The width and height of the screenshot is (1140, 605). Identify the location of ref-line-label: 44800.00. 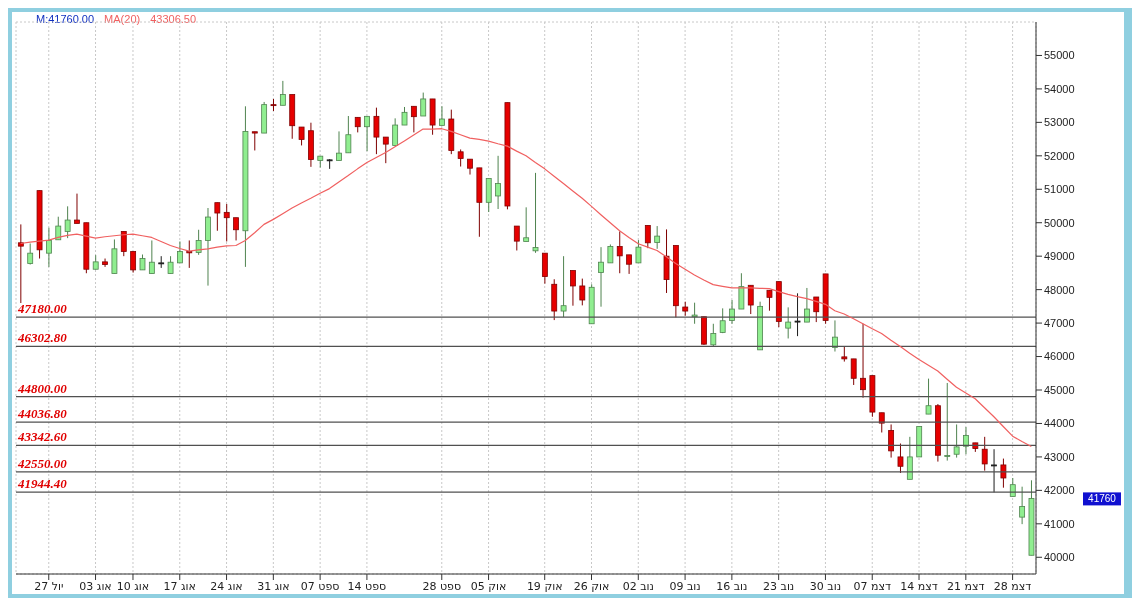
(42, 388).